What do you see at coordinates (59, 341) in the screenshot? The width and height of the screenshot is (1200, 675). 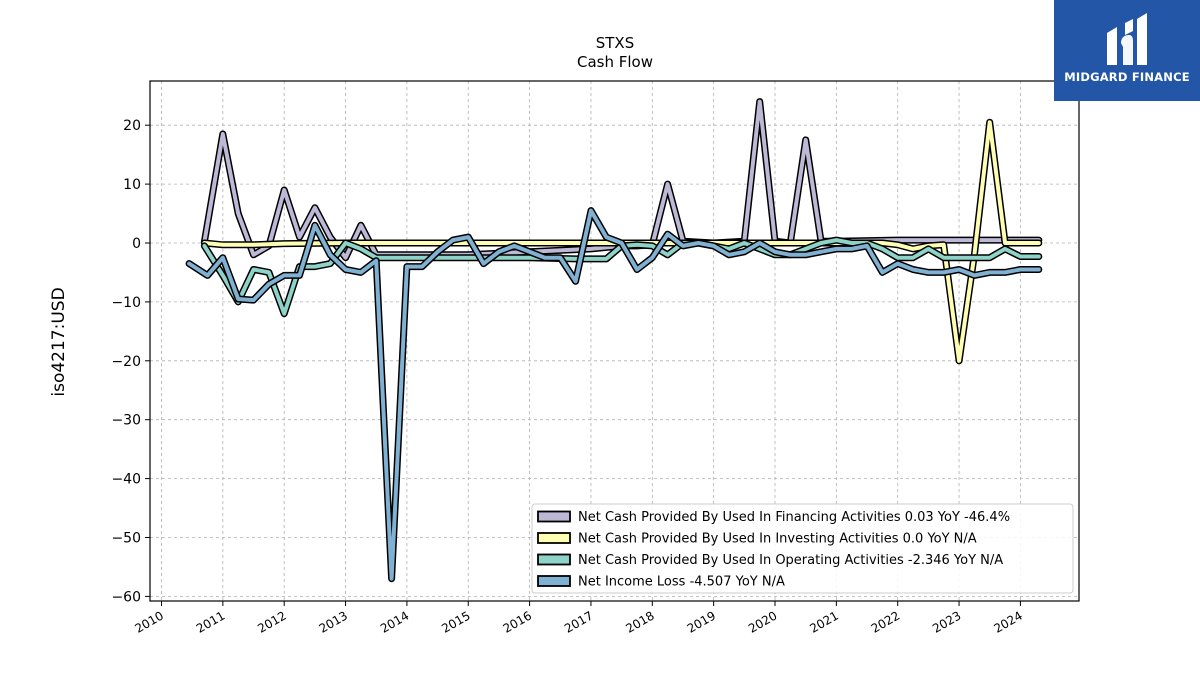 I see `y-axis-label: iso4217:USD` at bounding box center [59, 341].